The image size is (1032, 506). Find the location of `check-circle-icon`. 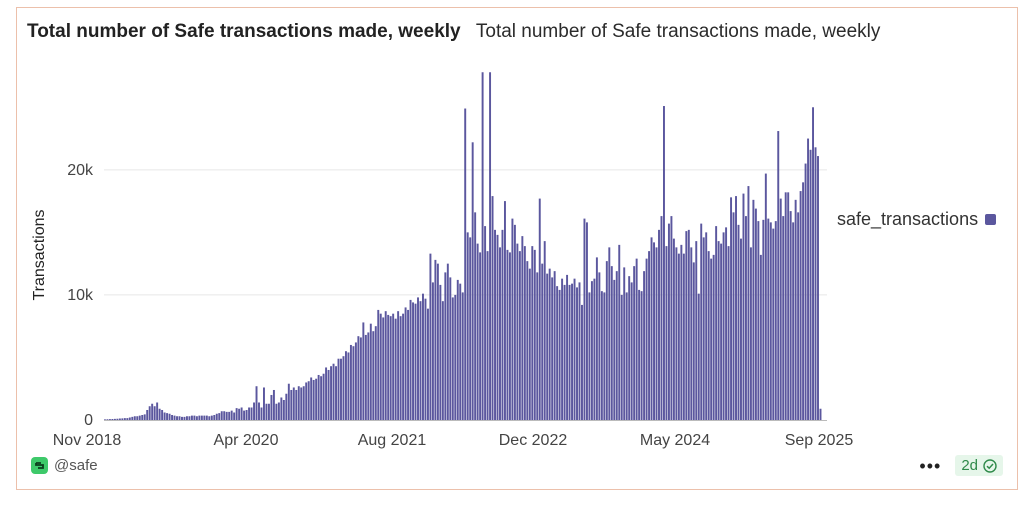

check-circle-icon is located at coordinates (990, 465).